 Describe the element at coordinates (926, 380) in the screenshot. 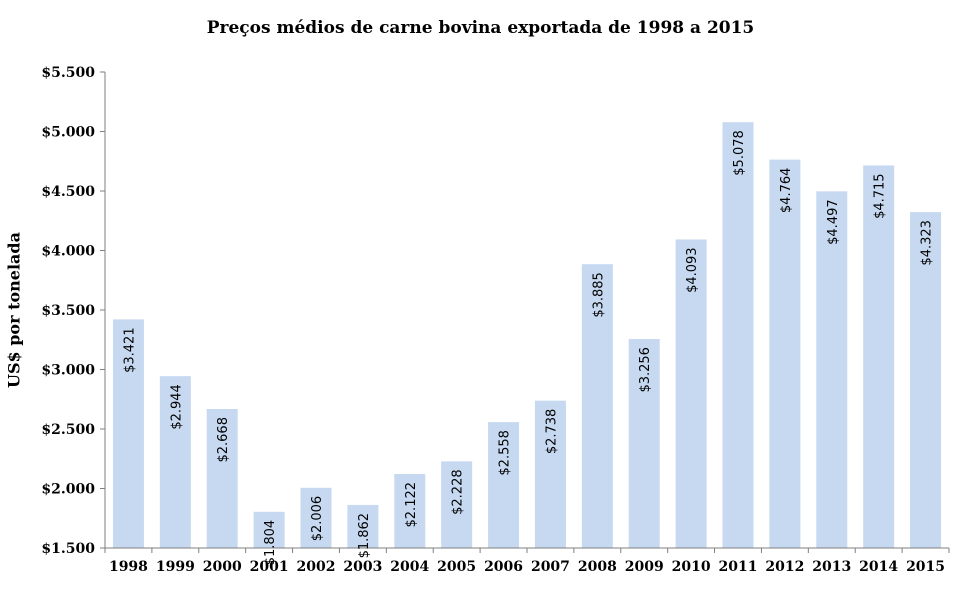

I see `bar-2015` at that location.